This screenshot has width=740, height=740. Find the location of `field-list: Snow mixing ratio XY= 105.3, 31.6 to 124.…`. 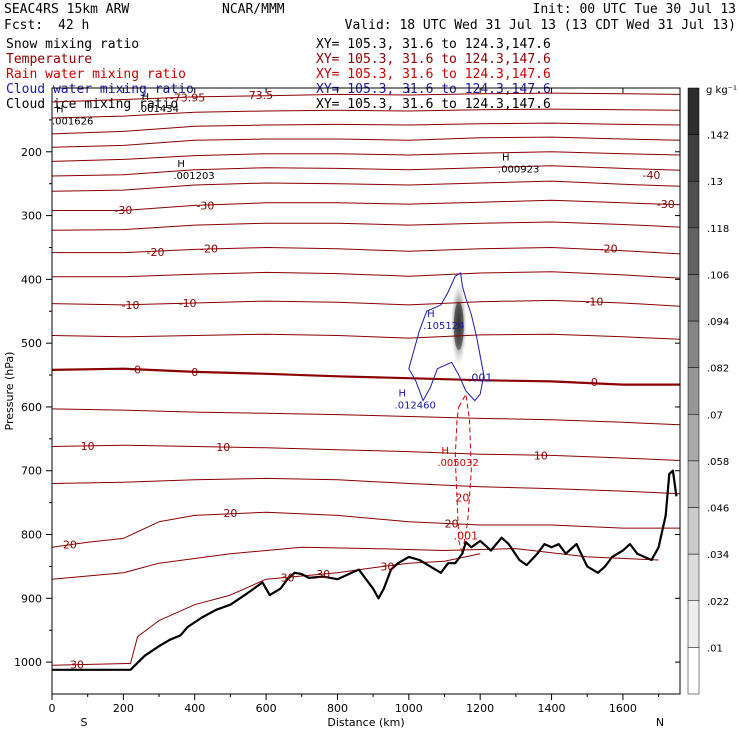

field-list: Snow mixing ratio XY= 105.3, 31.6 to 124.… is located at coordinates (278, 74).